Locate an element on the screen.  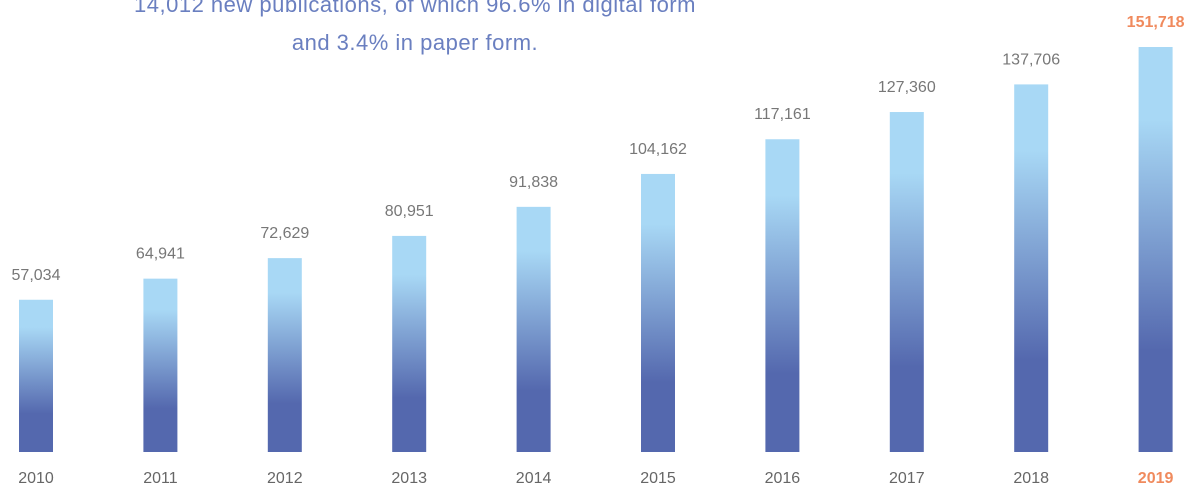
value-label-2018: 137,706 is located at coordinates (1031, 59).